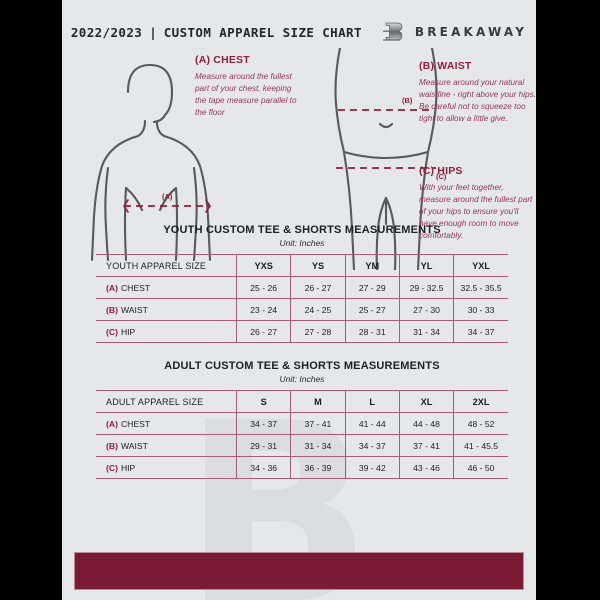 This screenshot has width=600, height=600. What do you see at coordinates (480, 423) in the screenshot?
I see `adult-chest-2xl: 48 - 52` at bounding box center [480, 423].